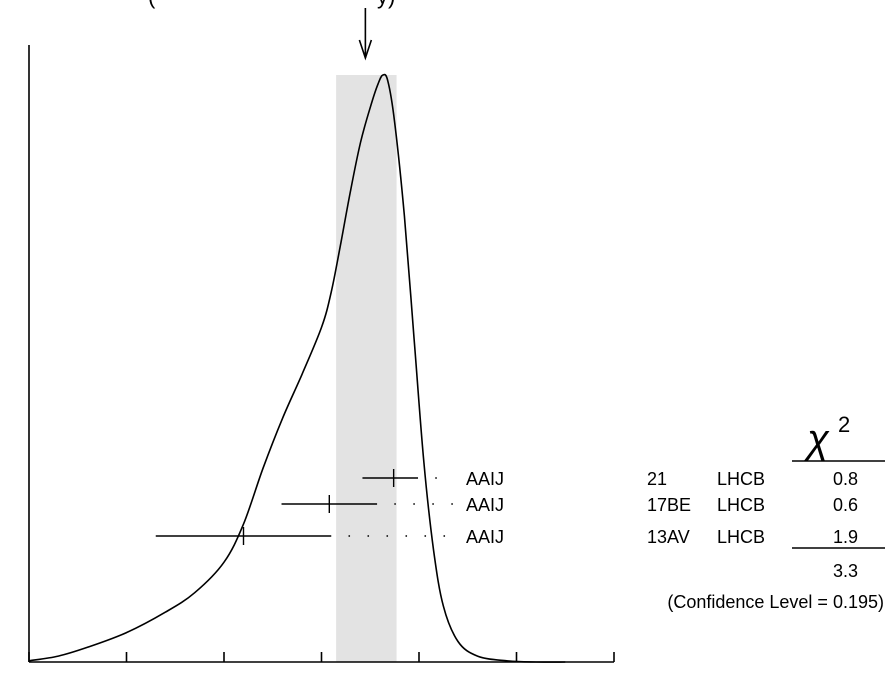 The height and width of the screenshot is (673, 886). What do you see at coordinates (845, 479) in the screenshot?
I see `chi2-value: 0.8` at bounding box center [845, 479].